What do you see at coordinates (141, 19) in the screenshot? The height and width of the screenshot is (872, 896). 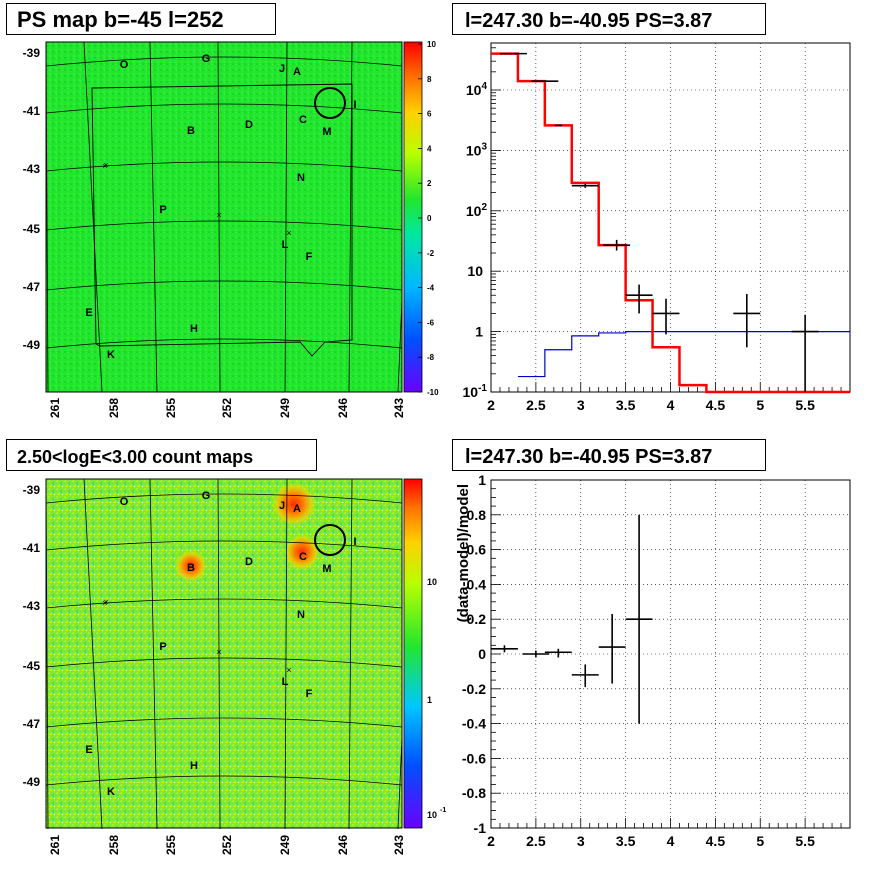 I see `ps-map-title: PS map b=-45 l=252` at bounding box center [141, 19].